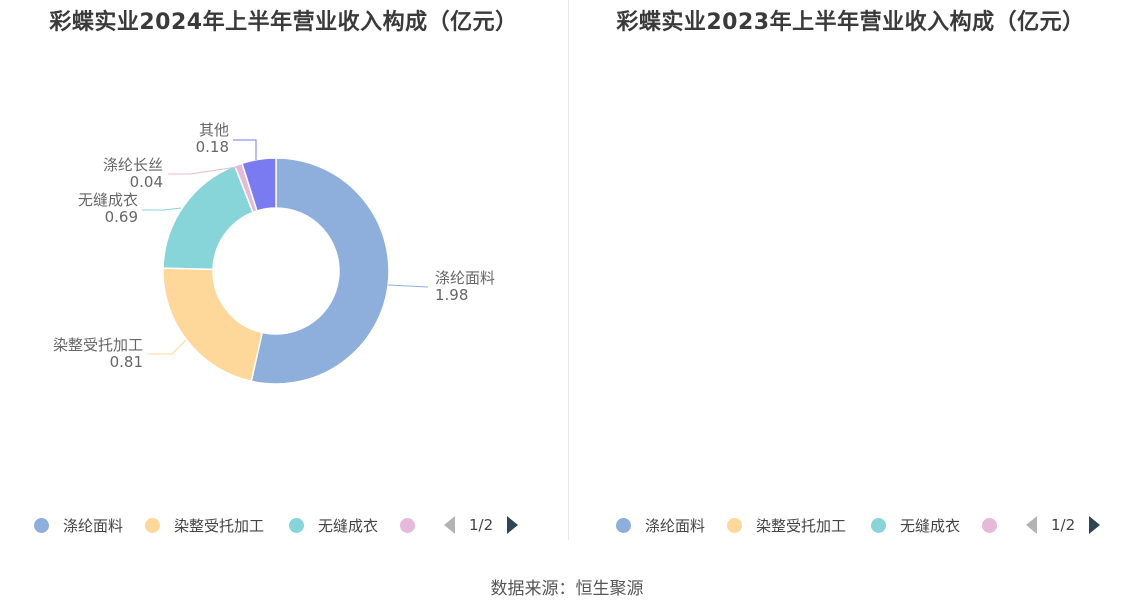  Describe the element at coordinates (451, 295) in the screenshot. I see `slice-value: 1.98` at that location.